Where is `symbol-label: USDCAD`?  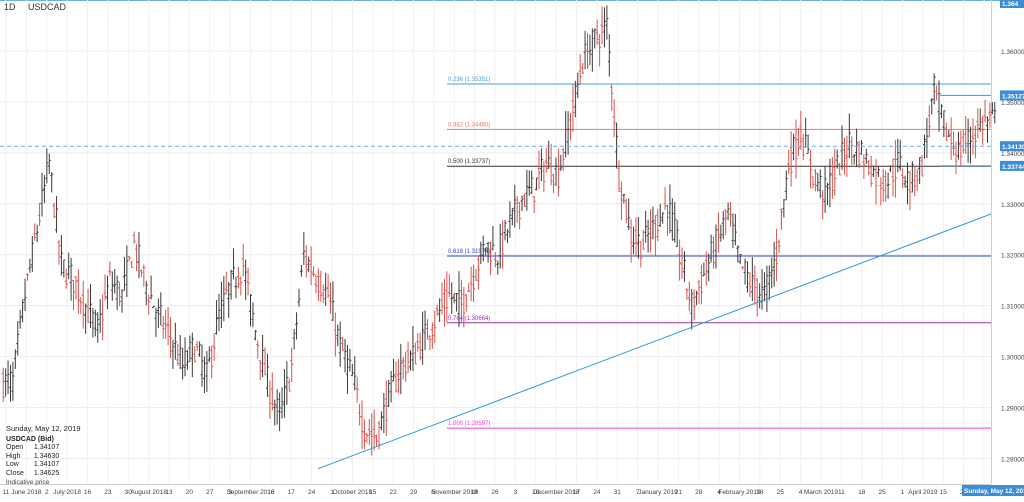
symbol-label: USDCAD is located at coordinates (47, 7).